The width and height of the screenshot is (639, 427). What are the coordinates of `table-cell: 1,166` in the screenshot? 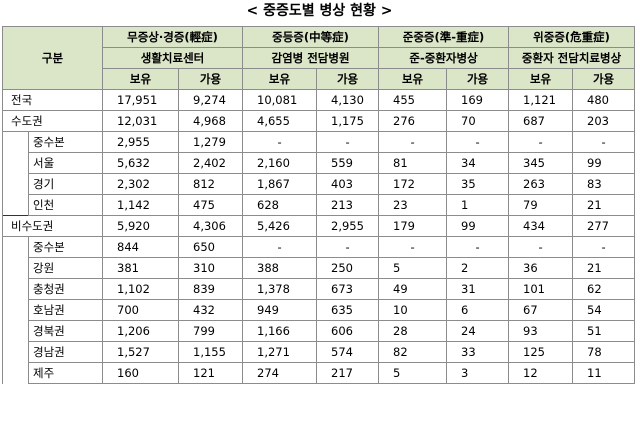 It's located at (280, 331).